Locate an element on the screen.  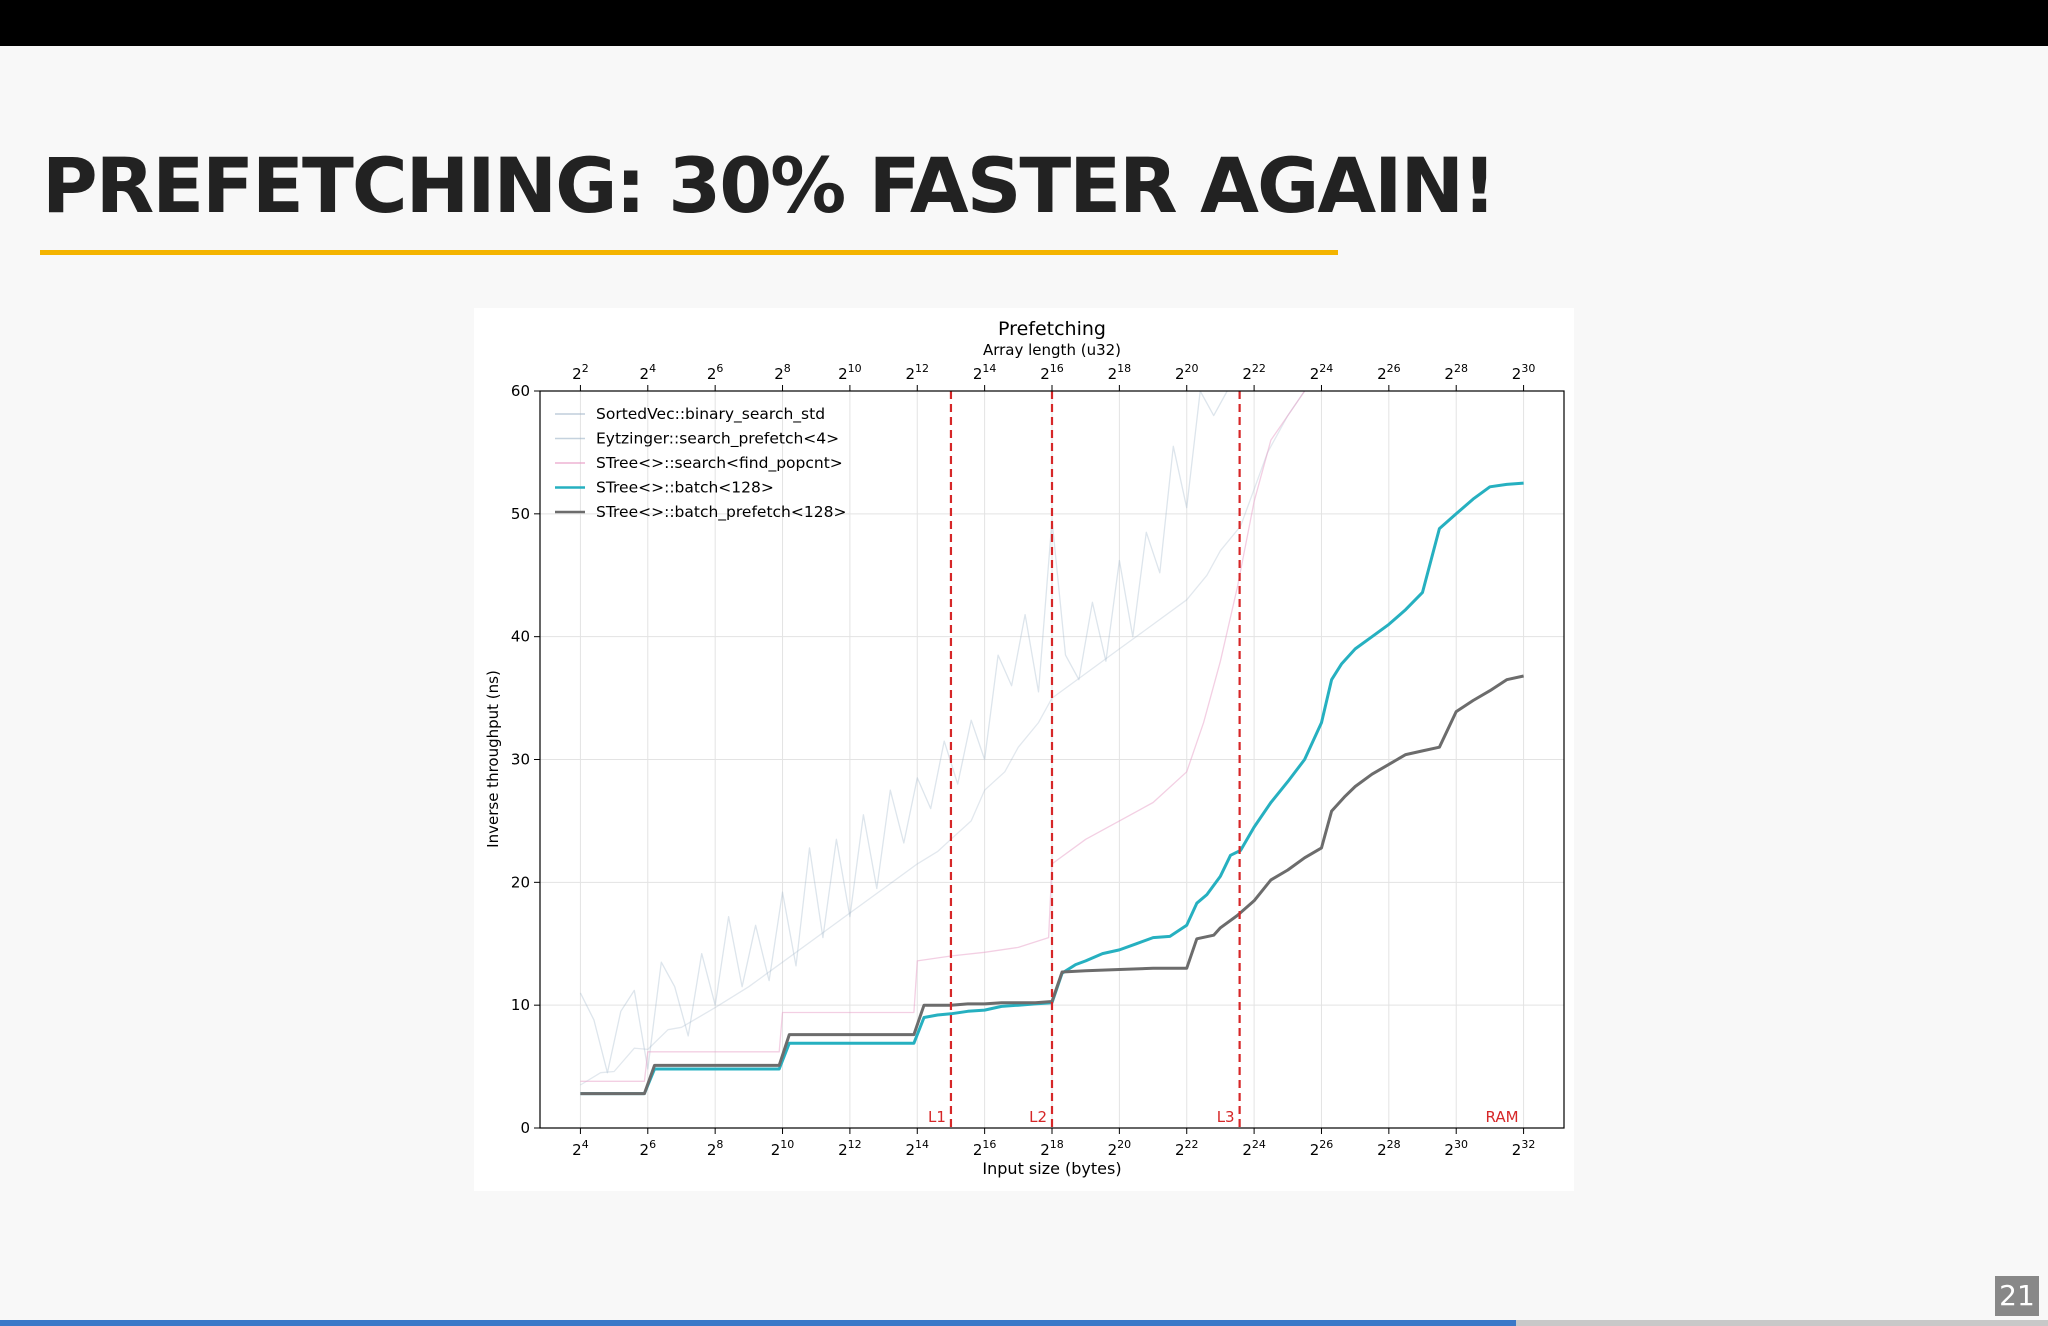
y-tick-label: 20 is located at coordinates (520, 882).